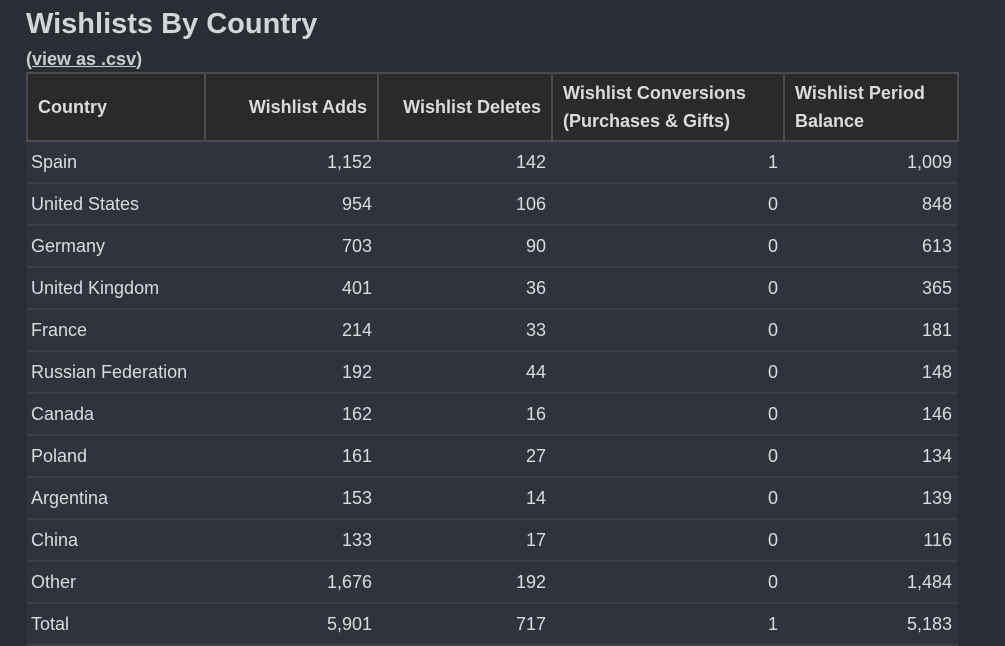 The image size is (1005, 646). I want to click on number-cell: 90, so click(465, 246).